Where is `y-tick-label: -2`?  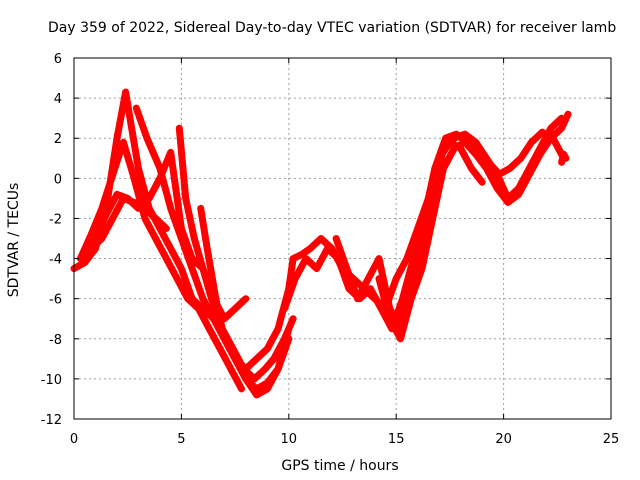
y-tick-label: -2 is located at coordinates (55, 219).